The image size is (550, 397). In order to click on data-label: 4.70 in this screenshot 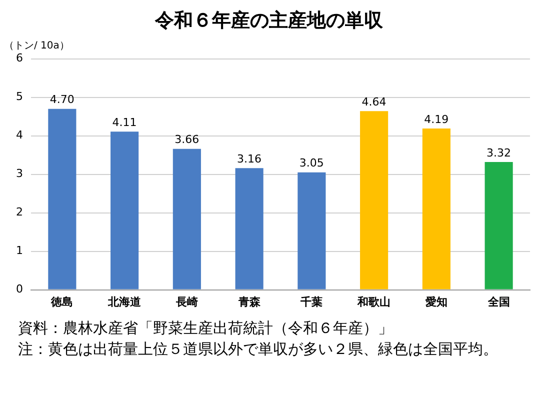, I will do `click(62, 99)`.